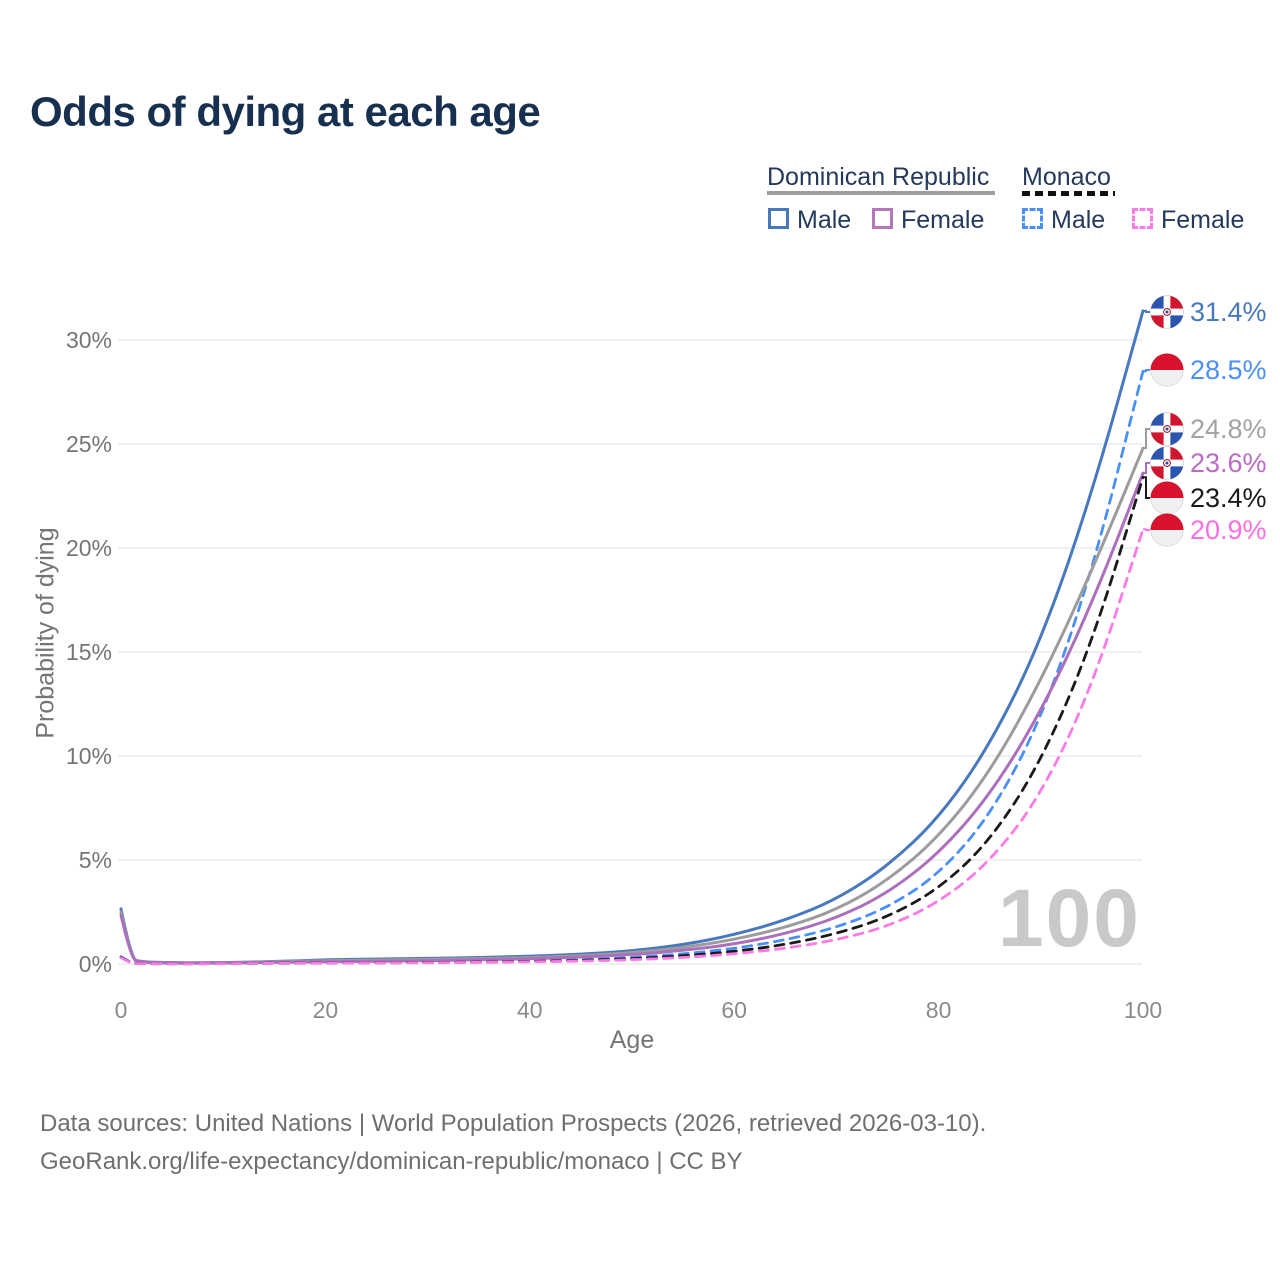  I want to click on y-tick-label-25: 25%, so click(88, 444).